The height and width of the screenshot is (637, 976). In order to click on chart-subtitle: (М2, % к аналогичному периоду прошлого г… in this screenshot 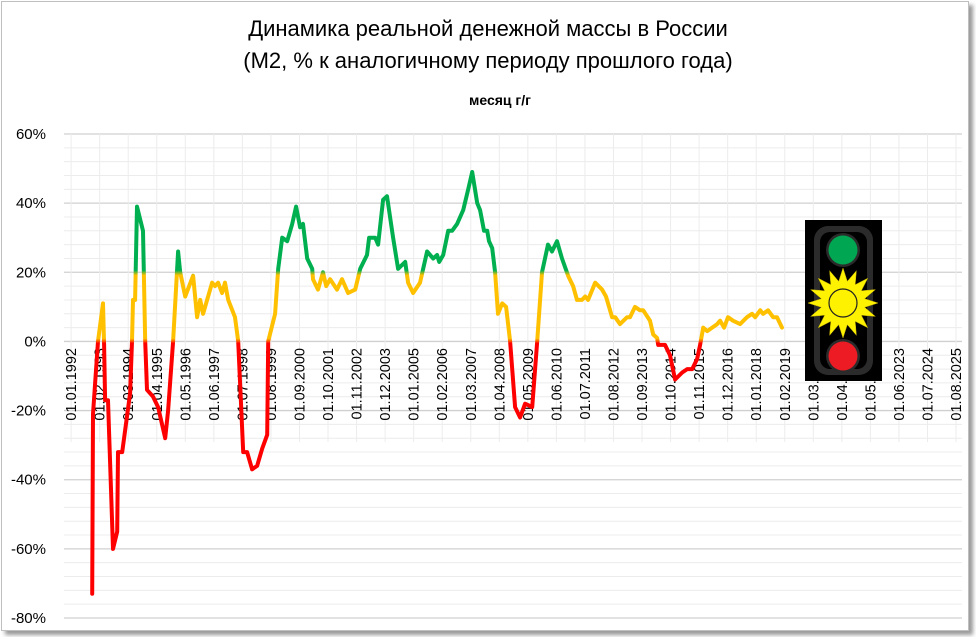, I will do `click(487, 60)`.